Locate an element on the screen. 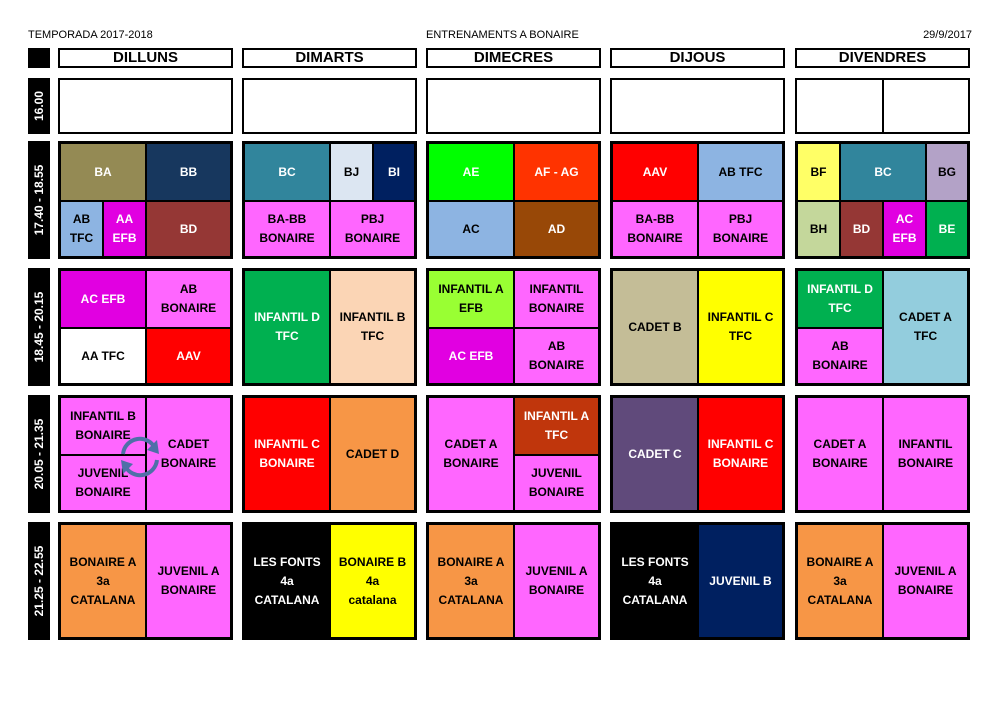  day-header-dilluns: DILLUNS is located at coordinates (145, 58).